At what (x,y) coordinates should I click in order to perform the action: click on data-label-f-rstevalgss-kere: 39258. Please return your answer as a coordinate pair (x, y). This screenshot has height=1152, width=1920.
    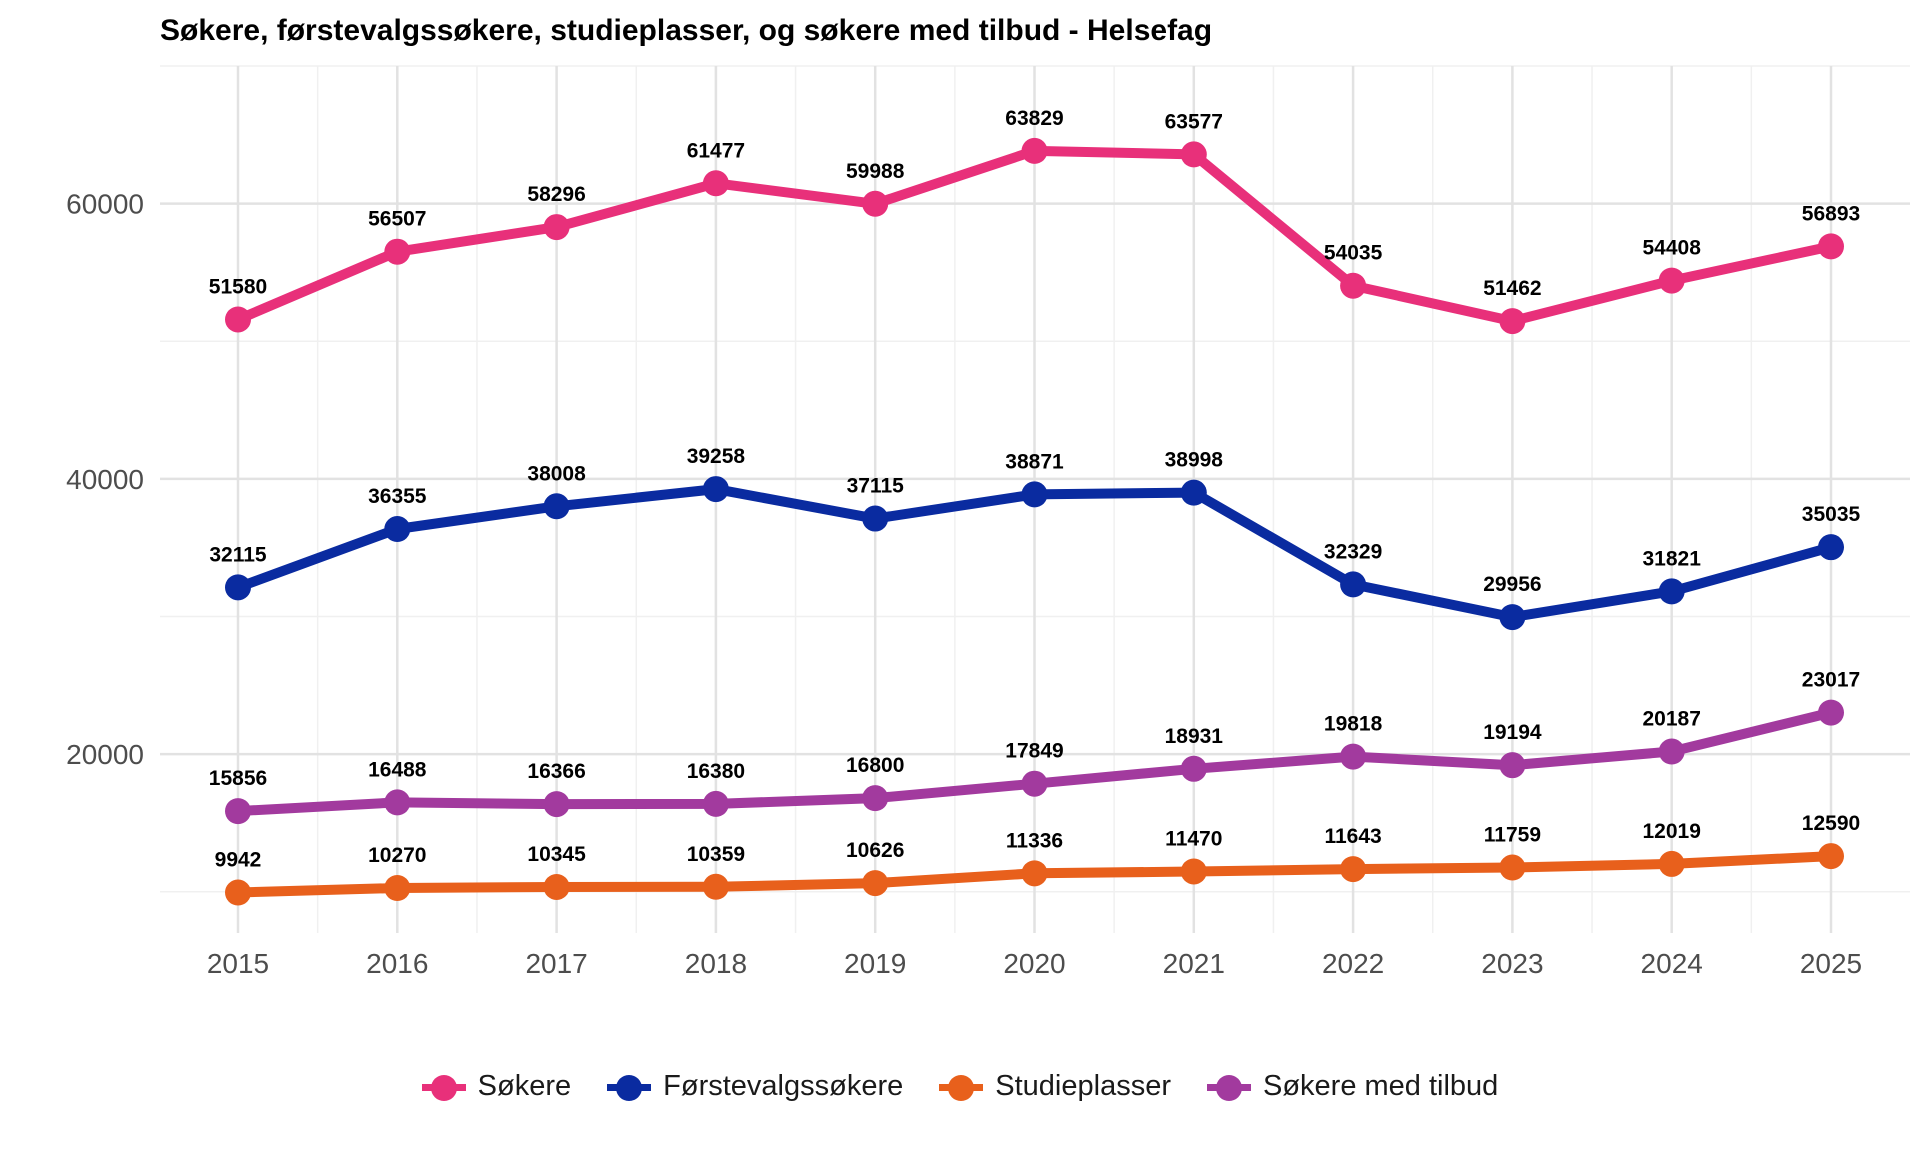
    Looking at the image, I should click on (716, 456).